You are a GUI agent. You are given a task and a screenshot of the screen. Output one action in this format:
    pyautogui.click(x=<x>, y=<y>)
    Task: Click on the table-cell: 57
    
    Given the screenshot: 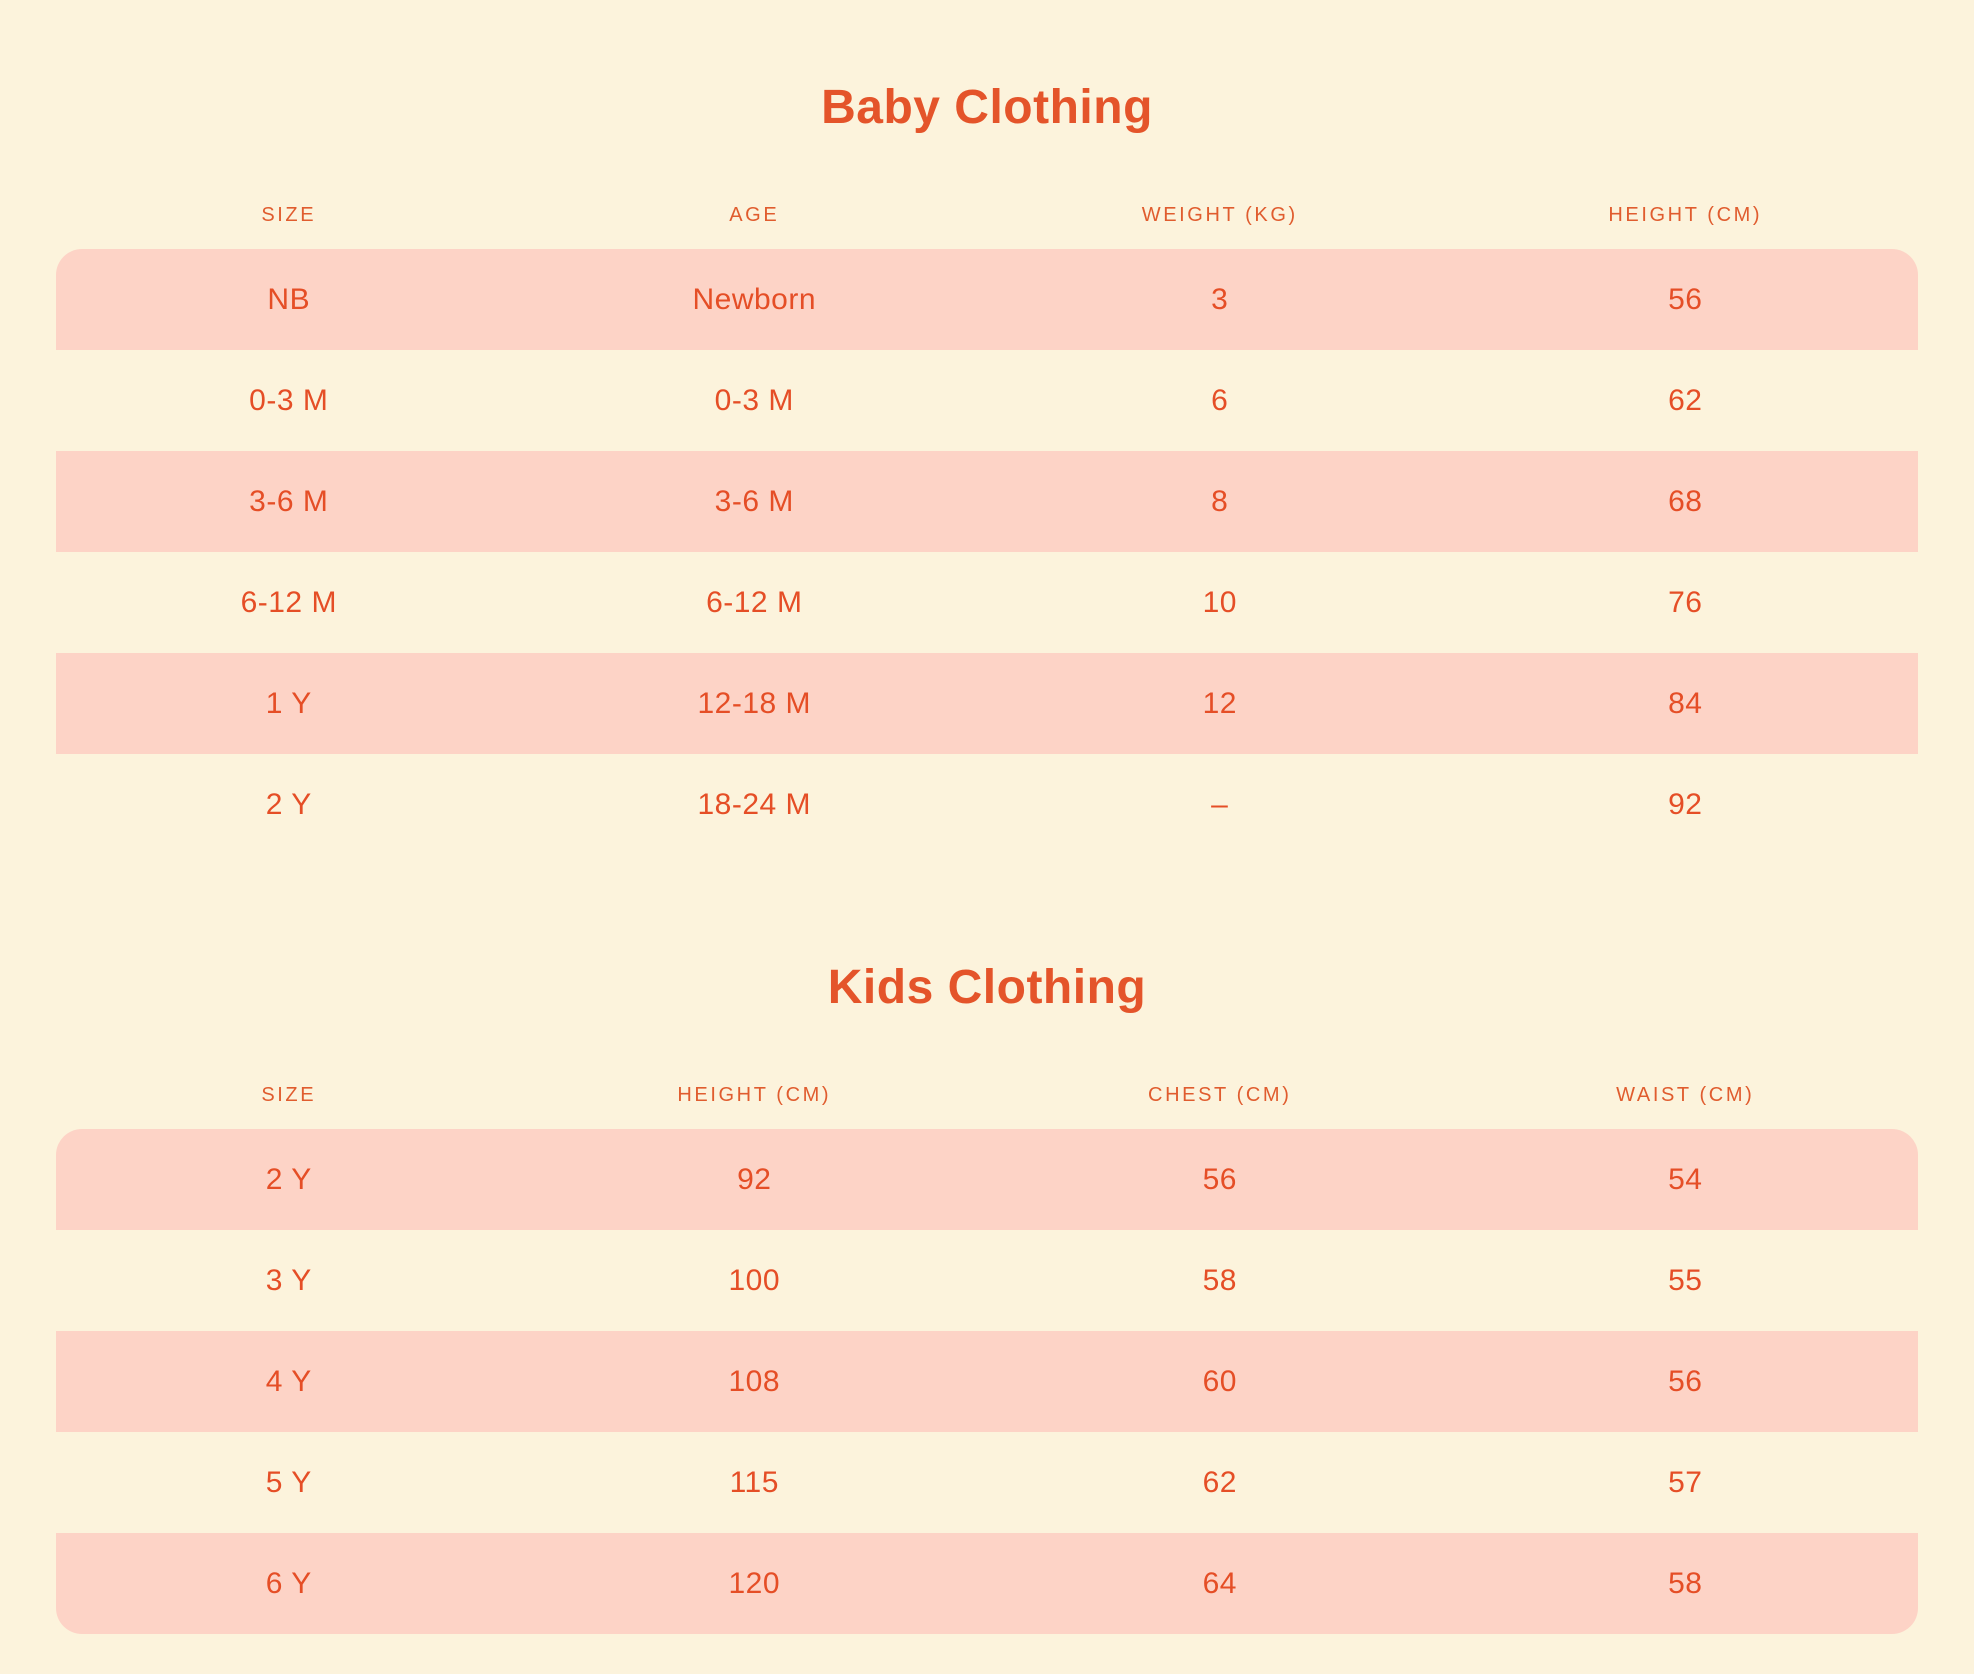 What is the action you would take?
    pyautogui.click(x=1685, y=1482)
    